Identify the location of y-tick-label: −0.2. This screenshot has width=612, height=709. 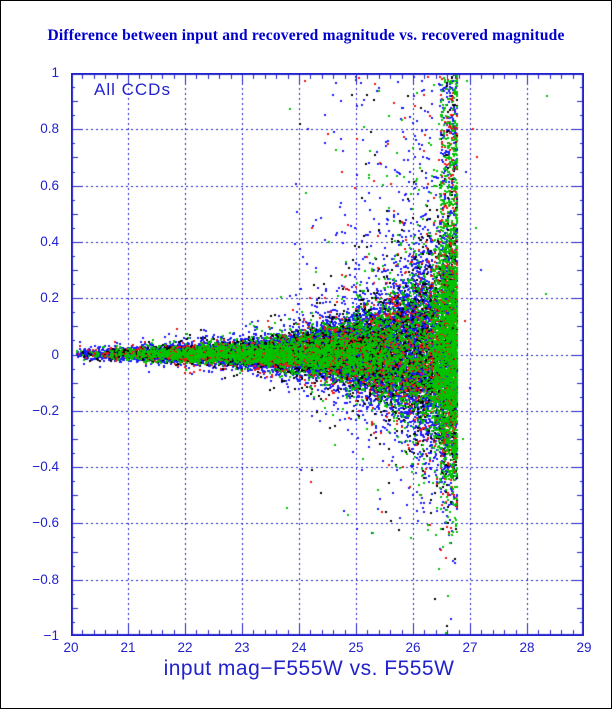
(45, 410).